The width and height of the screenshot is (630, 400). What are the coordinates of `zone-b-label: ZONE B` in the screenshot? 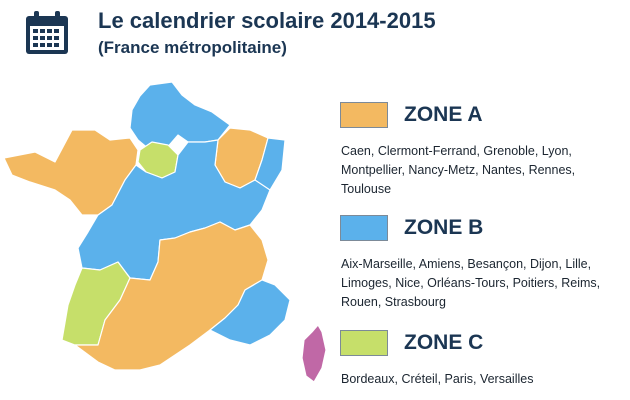 It's located at (444, 227).